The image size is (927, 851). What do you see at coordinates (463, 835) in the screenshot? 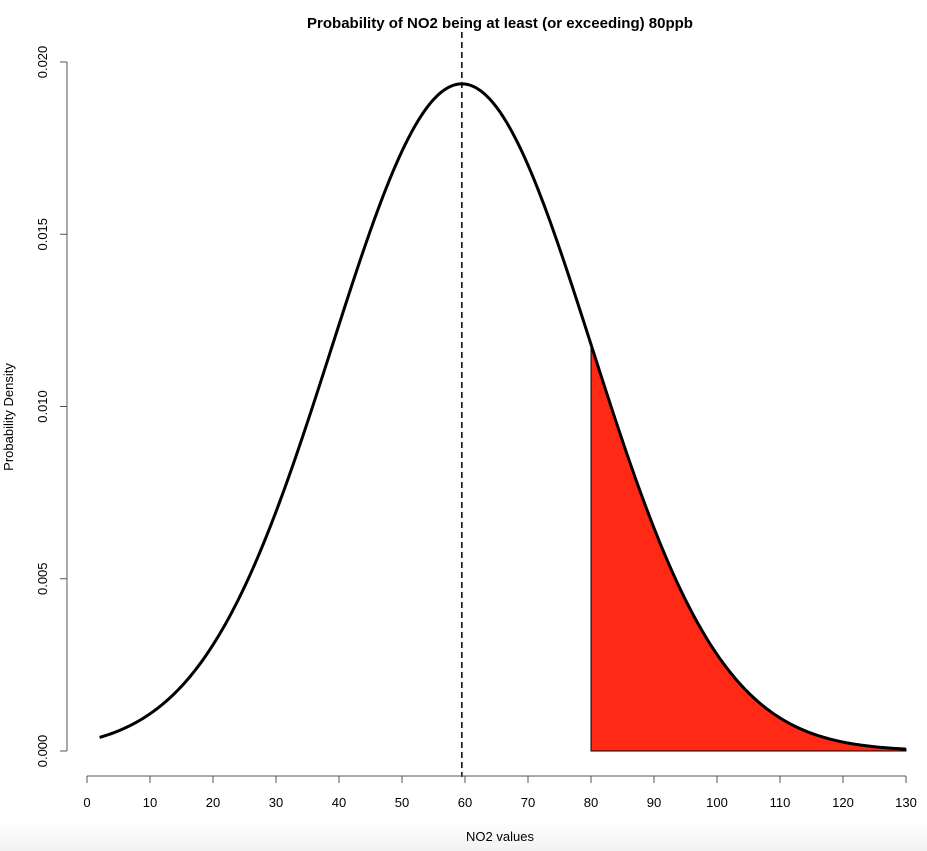
I see `window-bottom-edge` at bounding box center [463, 835].